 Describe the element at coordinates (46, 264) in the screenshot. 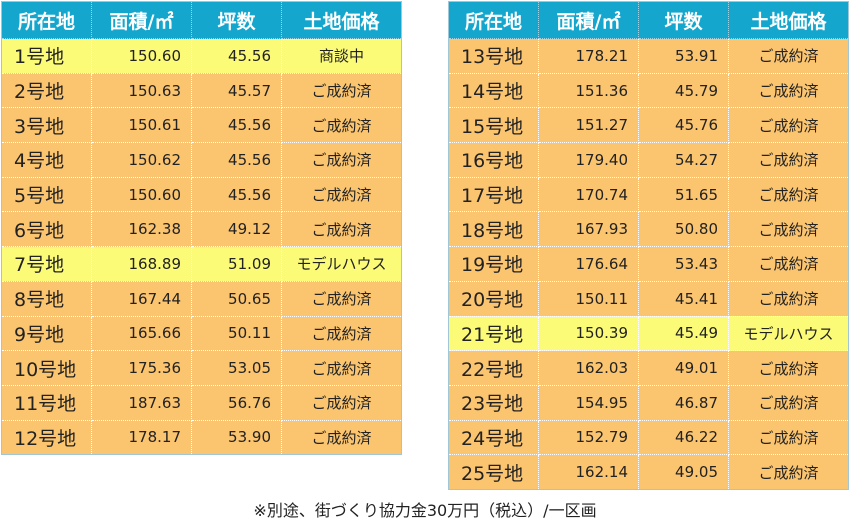

I see `lot-number-cell: 7号地` at that location.